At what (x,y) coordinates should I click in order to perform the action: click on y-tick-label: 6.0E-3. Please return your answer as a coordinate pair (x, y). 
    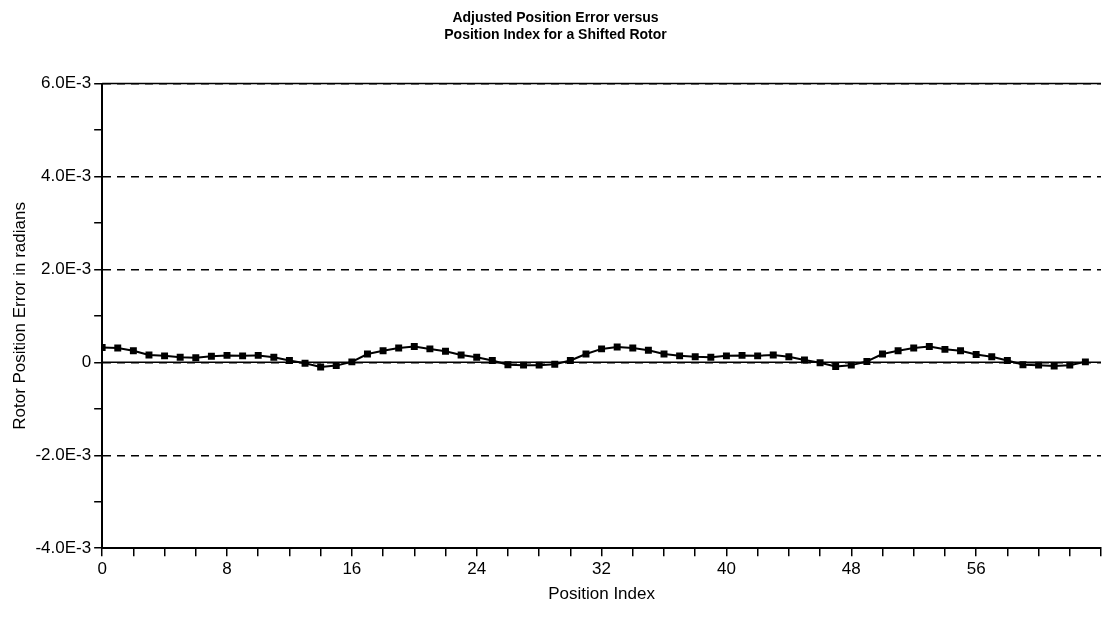
    Looking at the image, I should click on (66, 83).